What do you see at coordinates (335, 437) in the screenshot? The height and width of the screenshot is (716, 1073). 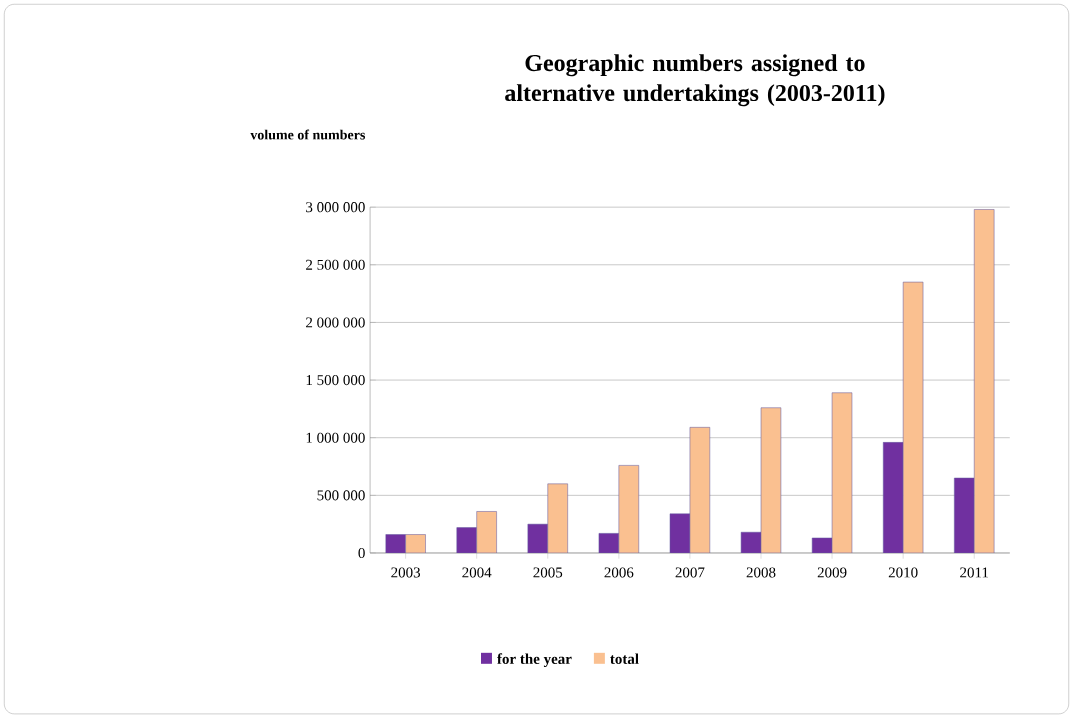 I see `y-tick-label: 1 000 000` at bounding box center [335, 437].